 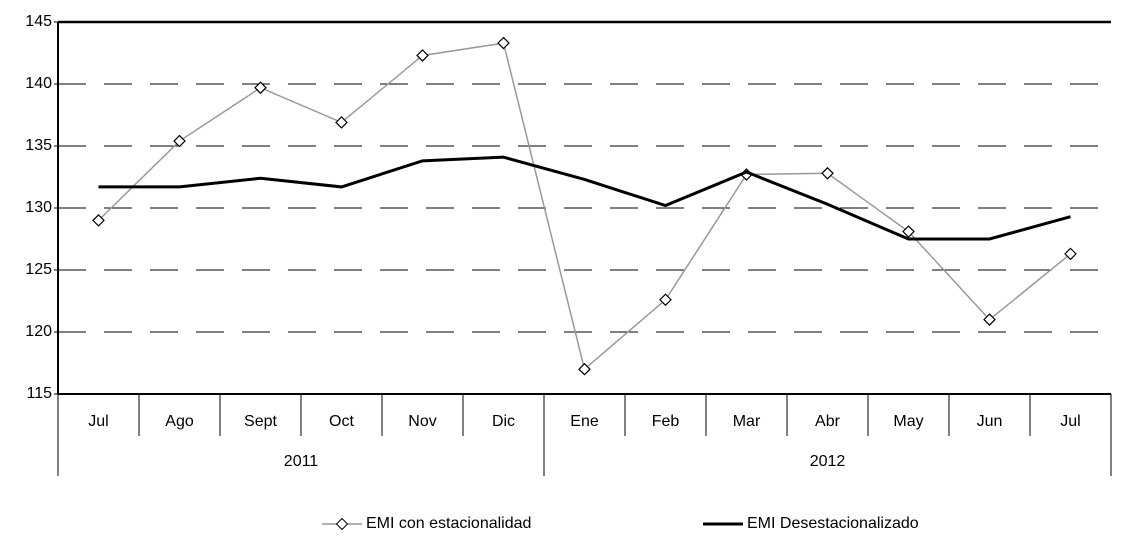 I want to click on x-group-label: 2011, so click(x=301, y=461).